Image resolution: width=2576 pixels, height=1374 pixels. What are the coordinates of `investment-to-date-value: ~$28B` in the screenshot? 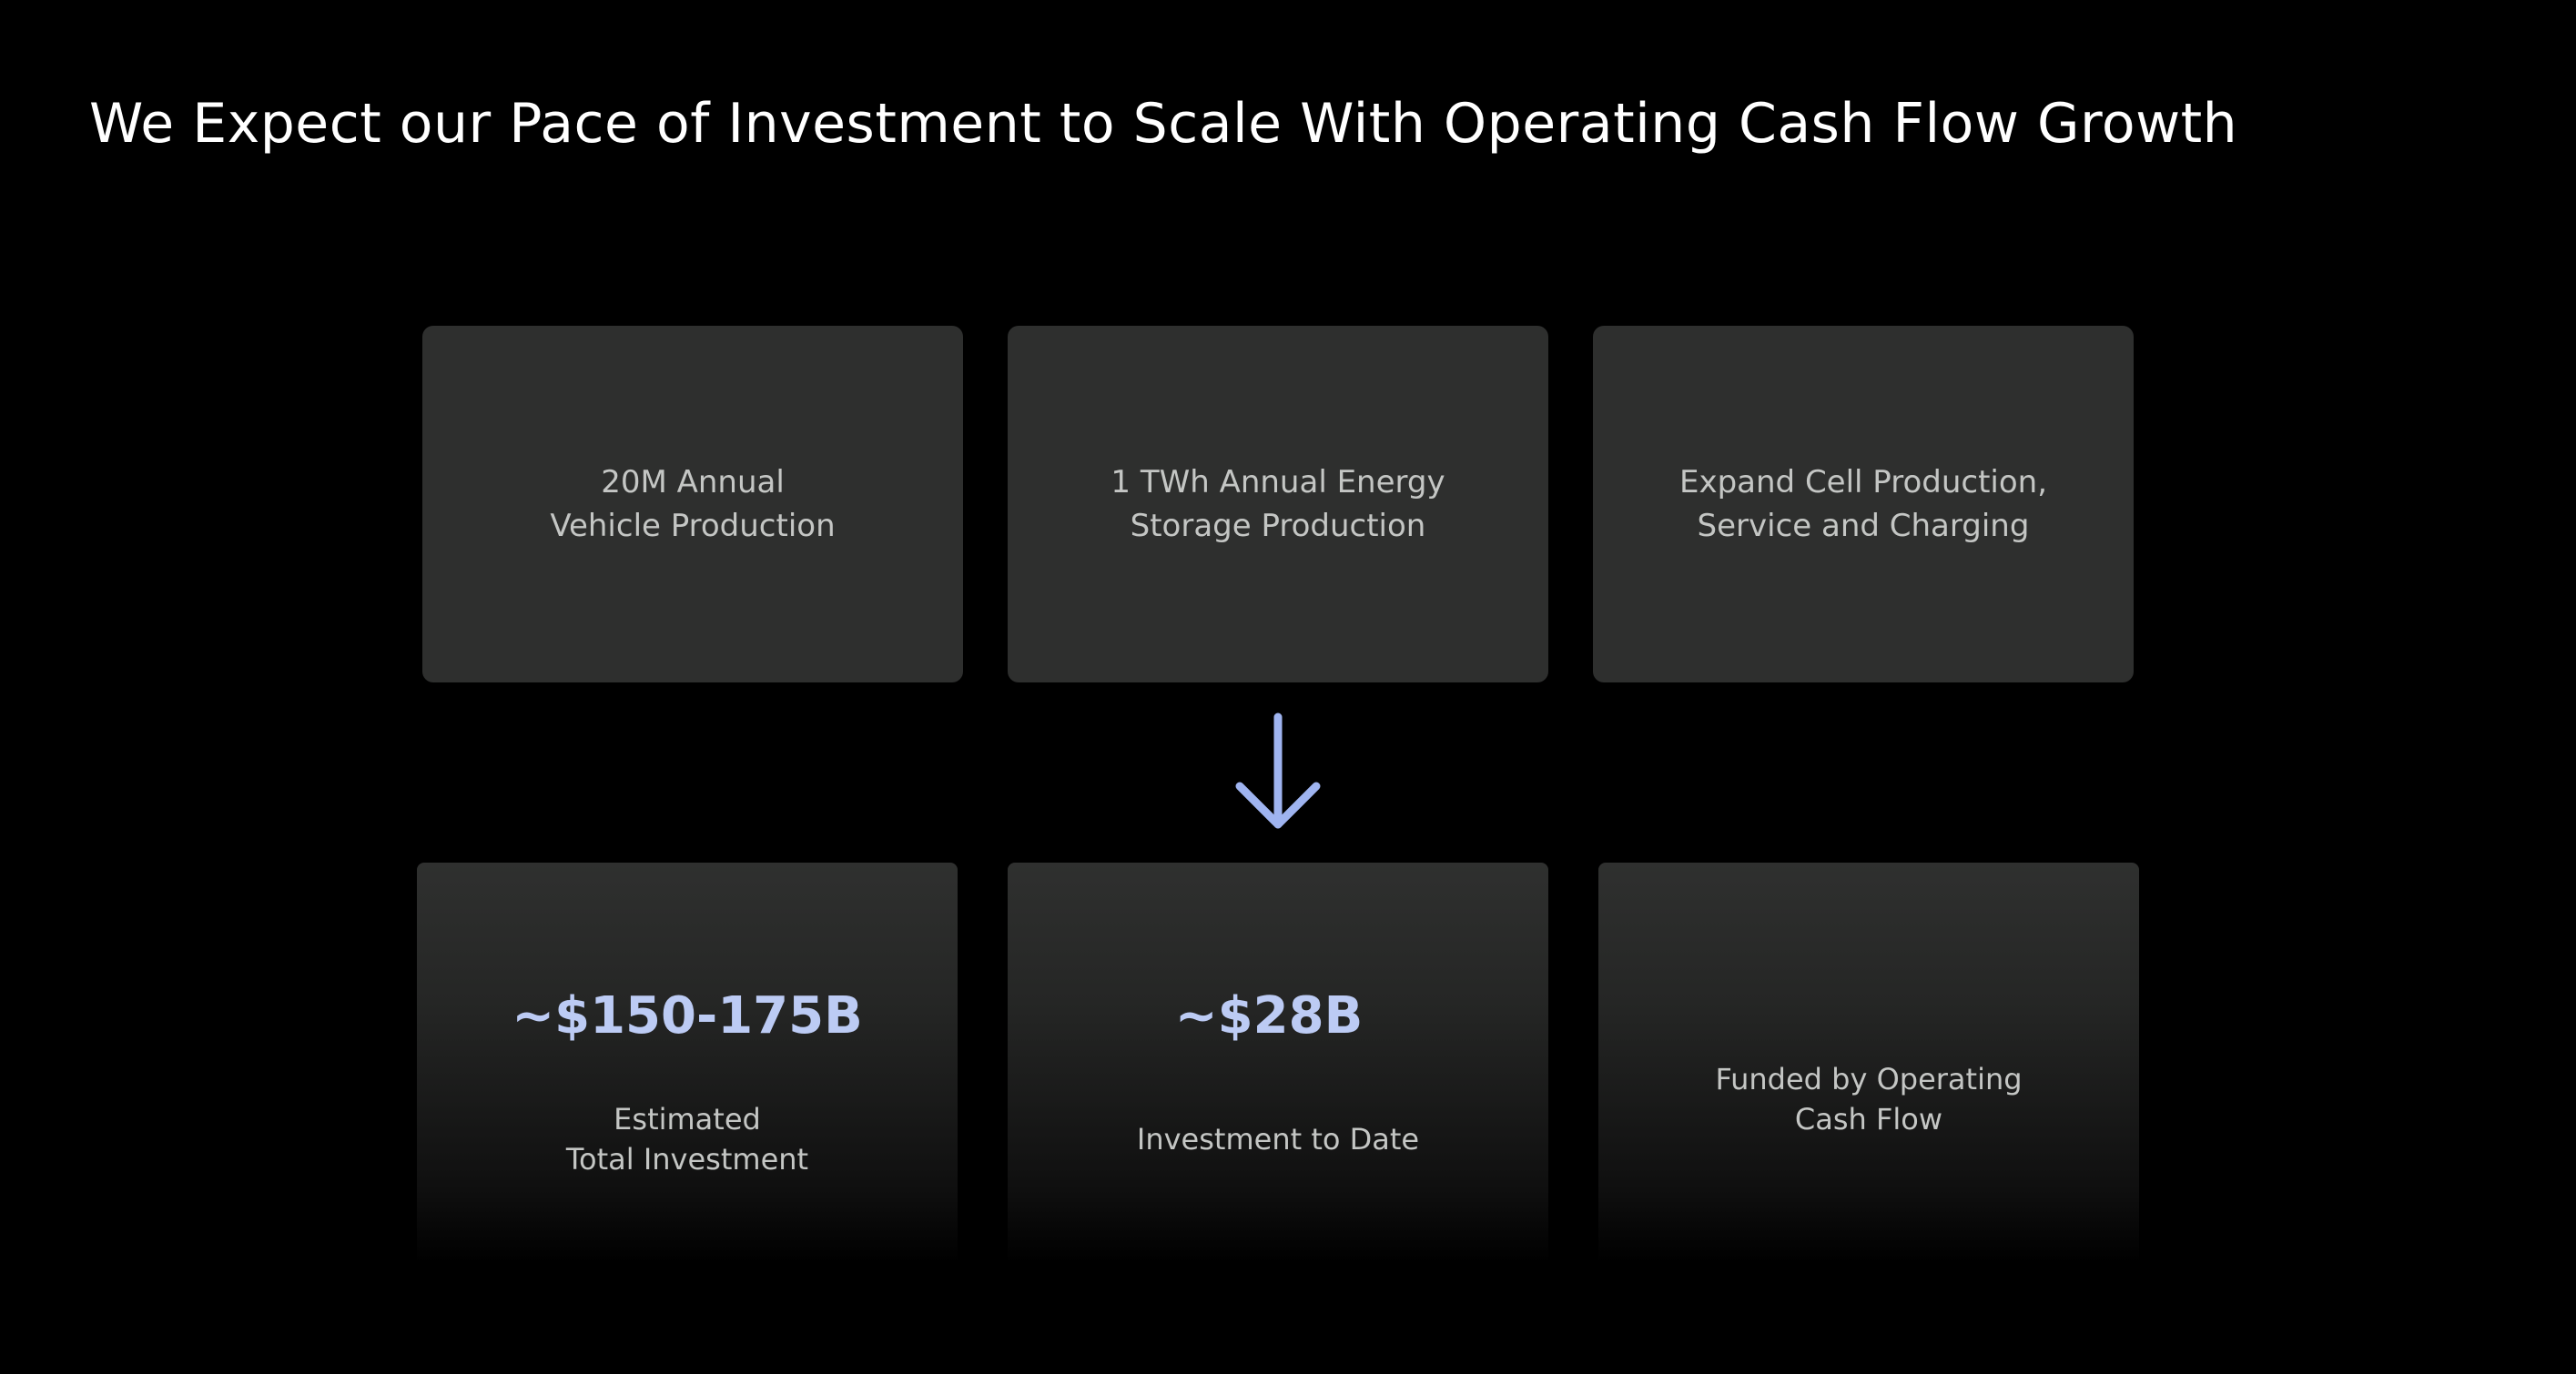 It's located at (1269, 1016).